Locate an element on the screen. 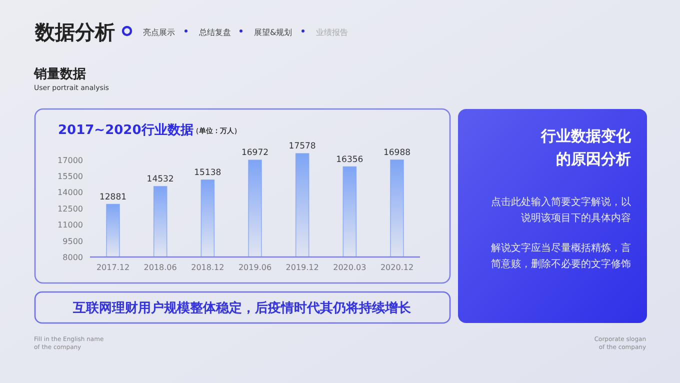 This screenshot has height=383, width=680. text: 解说文字应当尽量概括精炼，言简意赅，删除不必要的文字修饰 is located at coordinates (561, 256).